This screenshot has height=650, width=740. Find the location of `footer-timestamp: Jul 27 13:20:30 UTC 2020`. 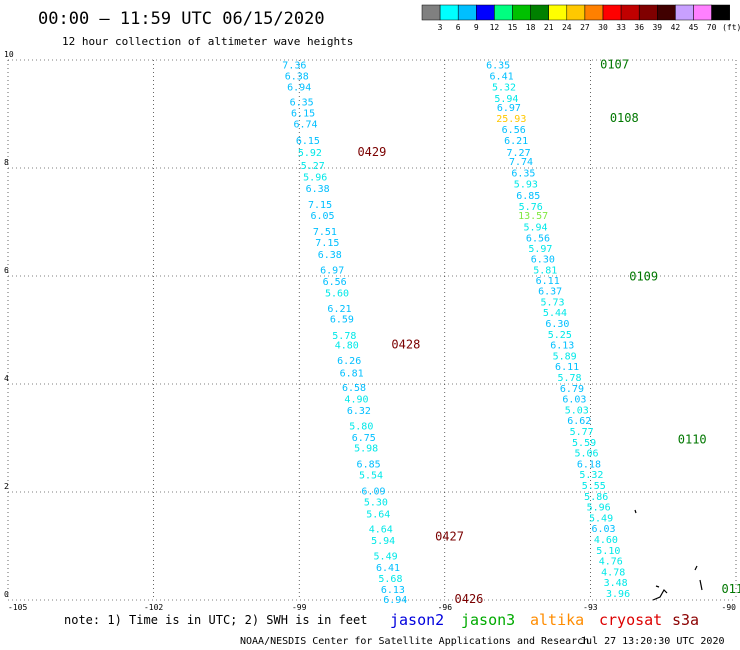

footer-timestamp: Jul 27 13:20:30 UTC 2020 is located at coordinates (652, 641).